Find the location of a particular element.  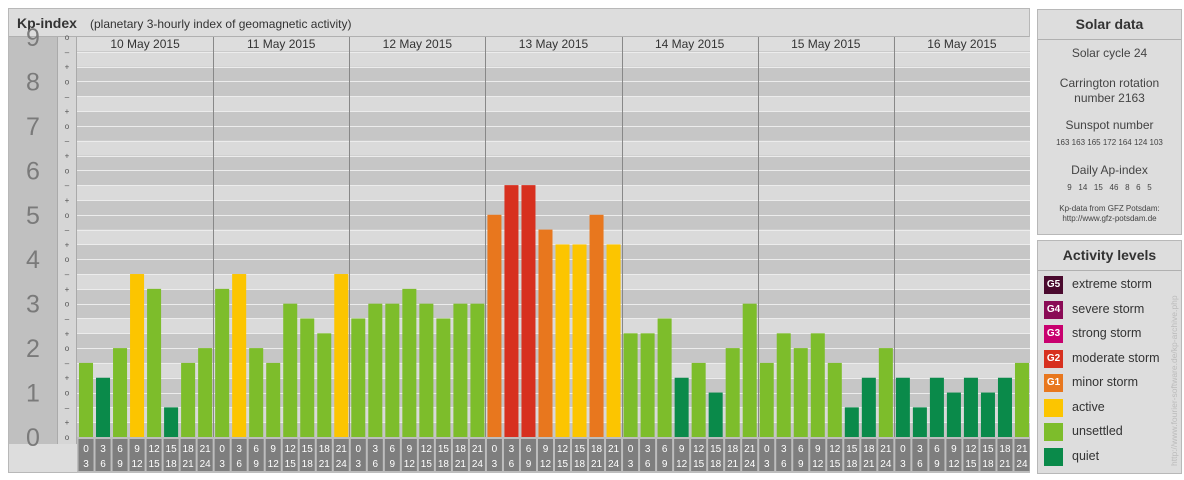

y-tick-label: 7 is located at coordinates (33, 127).